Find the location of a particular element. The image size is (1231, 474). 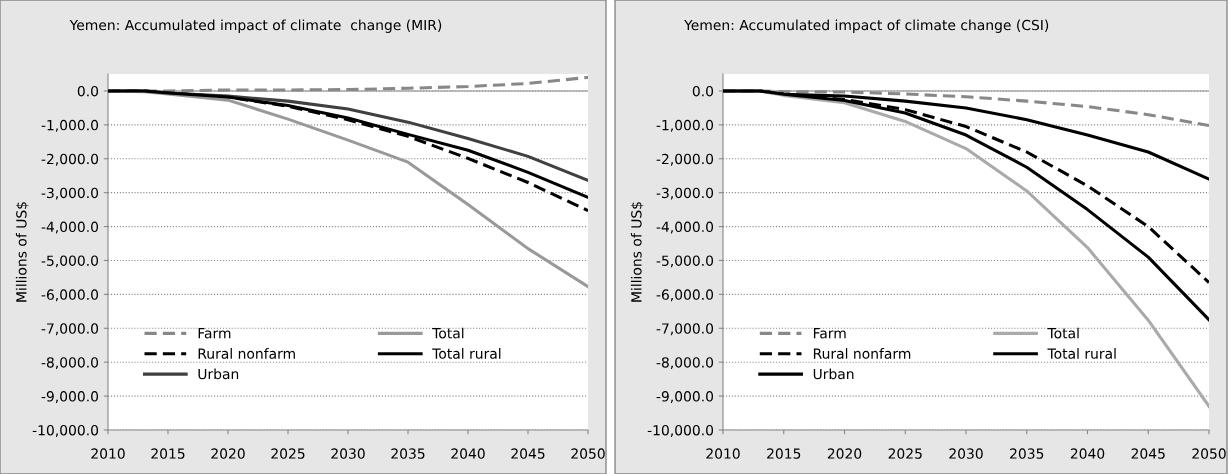

chart-title: Yemen: Accumulated impact of climate change (MIR) is located at coordinates (255, 26).